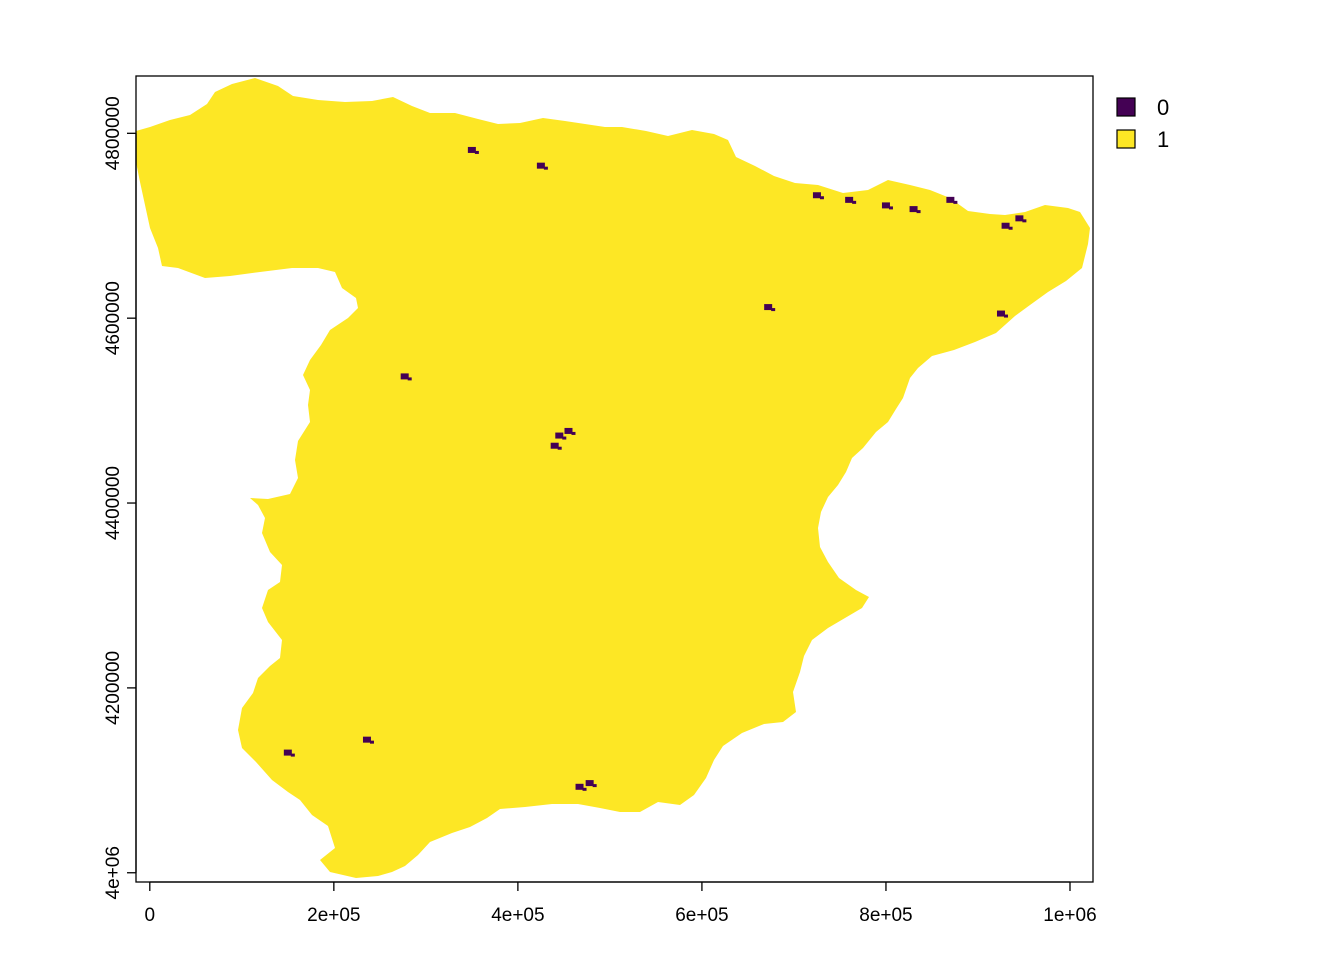 The width and height of the screenshot is (1344, 960). I want to click on y-tick-label: 4600000, so click(113, 318).